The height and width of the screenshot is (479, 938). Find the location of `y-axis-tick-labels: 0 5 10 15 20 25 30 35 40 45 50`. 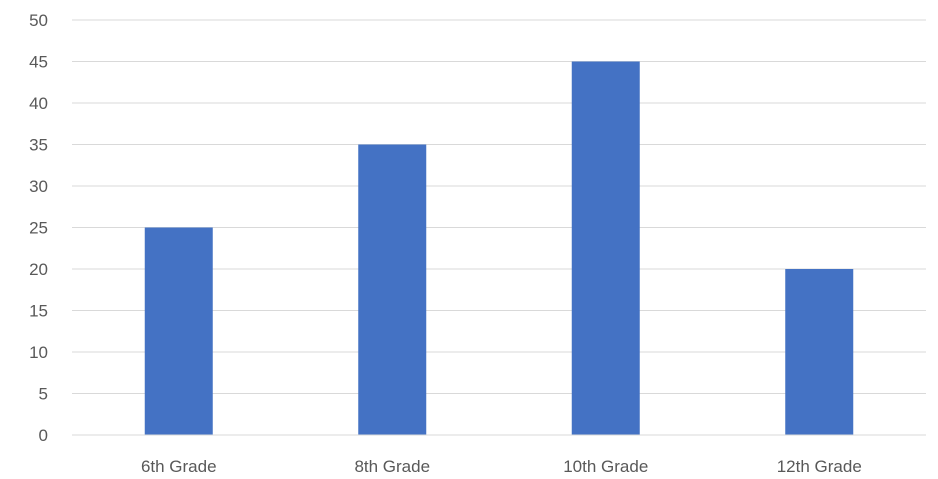

y-axis-tick-labels: 0 5 10 15 20 25 30 35 40 45 50 is located at coordinates (38, 228).